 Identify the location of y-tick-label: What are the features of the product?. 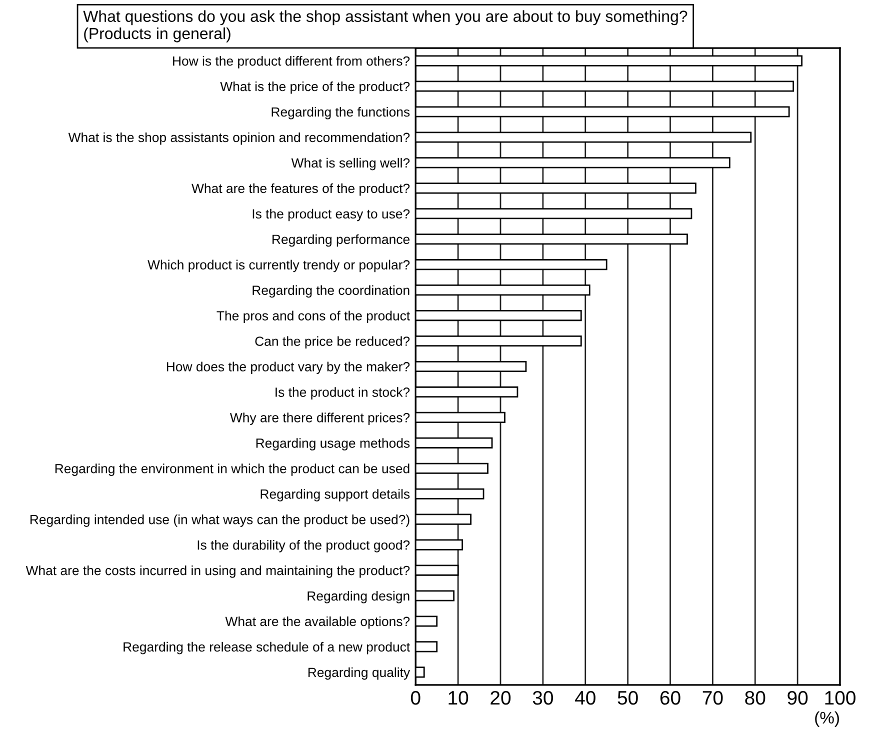
(301, 189).